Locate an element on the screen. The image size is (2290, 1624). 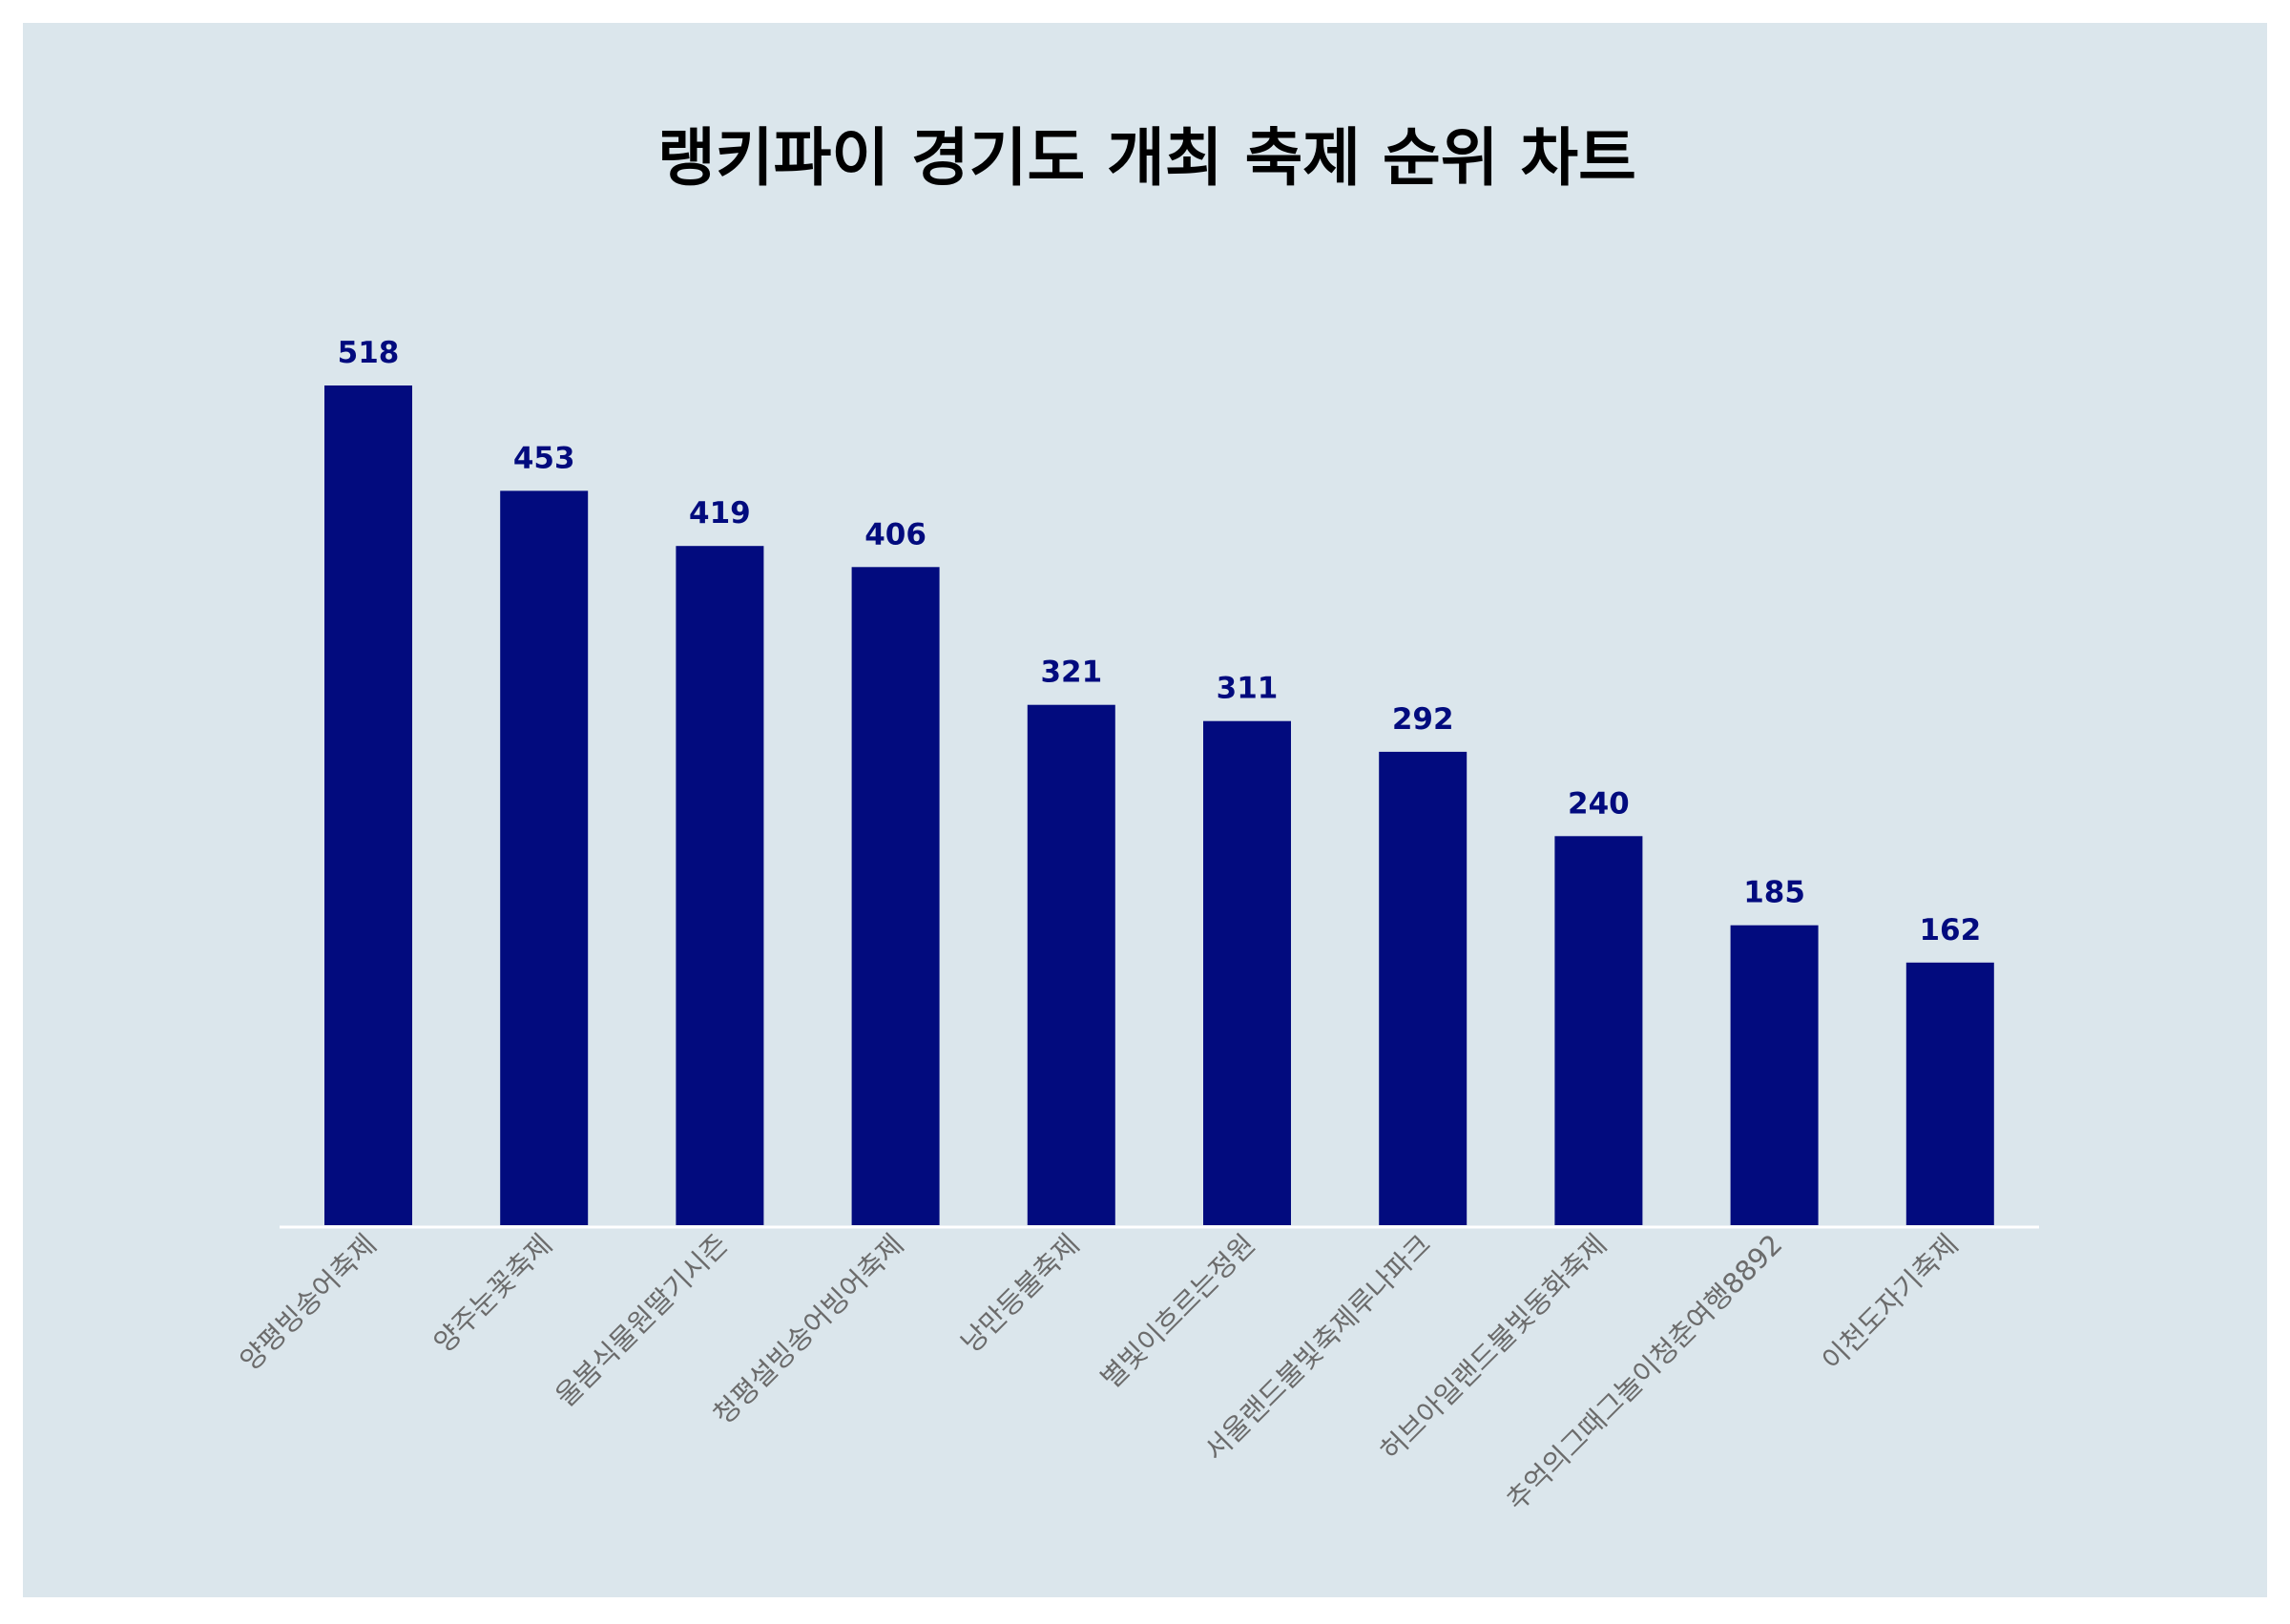
bar-value-label: 518 is located at coordinates (369, 353).